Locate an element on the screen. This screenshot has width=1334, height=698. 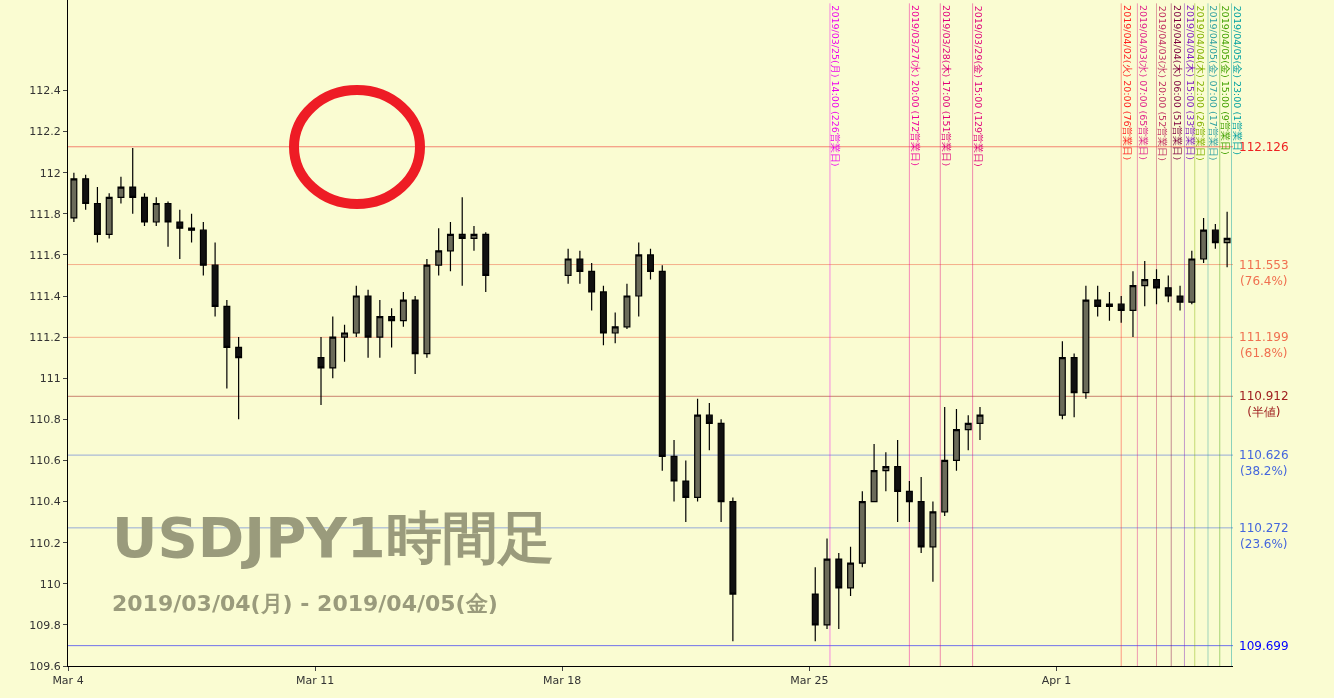
y-tick-label: 111.4 is located at coordinates (45, 296).